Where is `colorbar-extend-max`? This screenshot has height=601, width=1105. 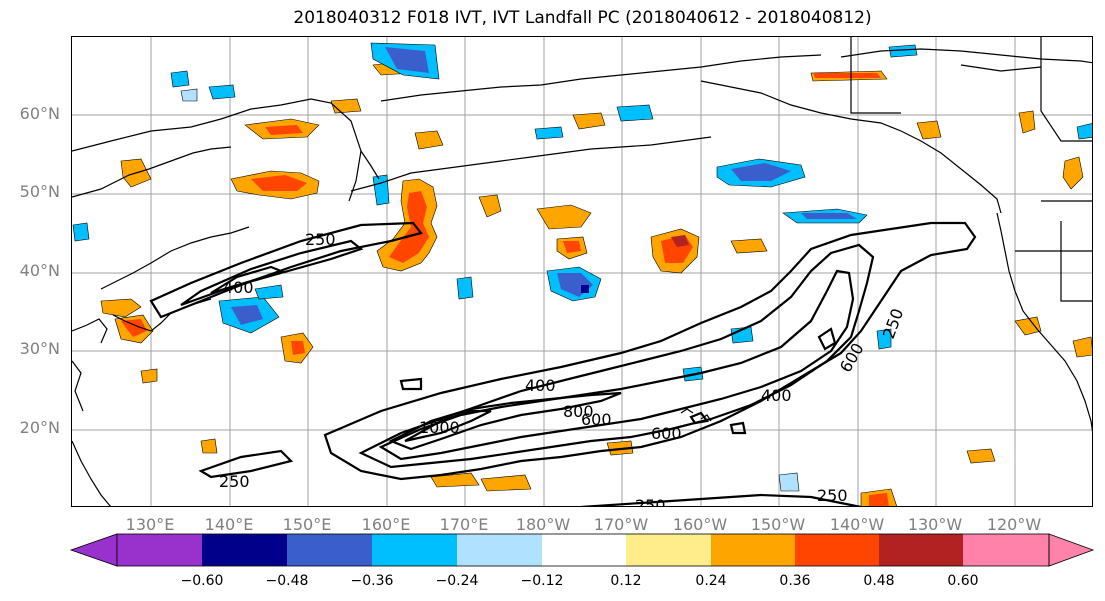
colorbar-extend-max is located at coordinates (1071, 550).